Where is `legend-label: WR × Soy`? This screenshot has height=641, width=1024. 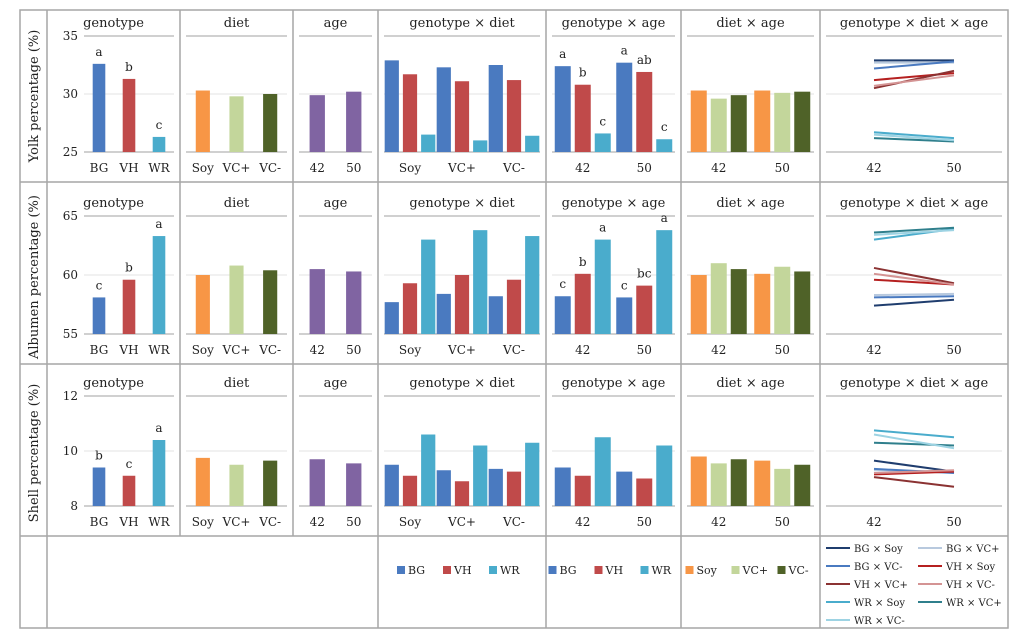
legend-label: WR × Soy is located at coordinates (879, 603).